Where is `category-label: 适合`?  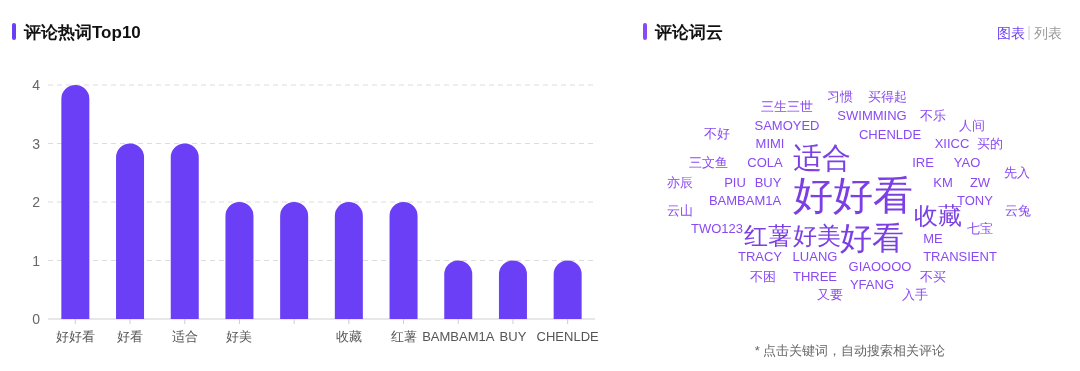 category-label: 适合 is located at coordinates (822, 158).